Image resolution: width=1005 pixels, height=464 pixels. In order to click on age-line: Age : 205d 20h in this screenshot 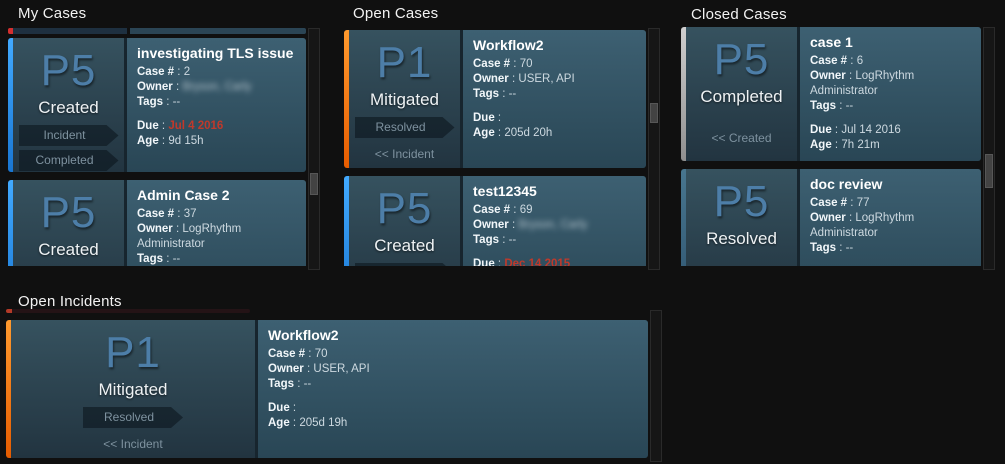, I will do `click(513, 133)`.